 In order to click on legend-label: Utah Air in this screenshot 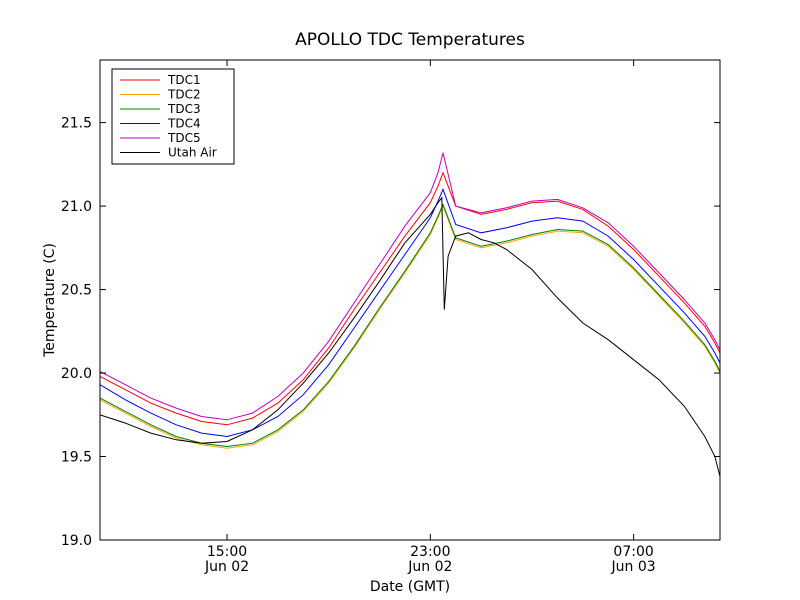, I will do `click(192, 153)`.